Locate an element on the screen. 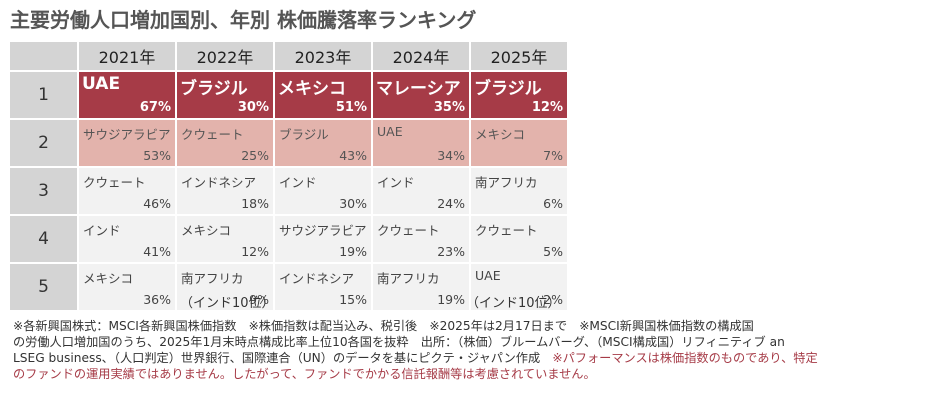 The height and width of the screenshot is (416, 941). india-rank-note-2022: （インド10位） is located at coordinates (227, 303).